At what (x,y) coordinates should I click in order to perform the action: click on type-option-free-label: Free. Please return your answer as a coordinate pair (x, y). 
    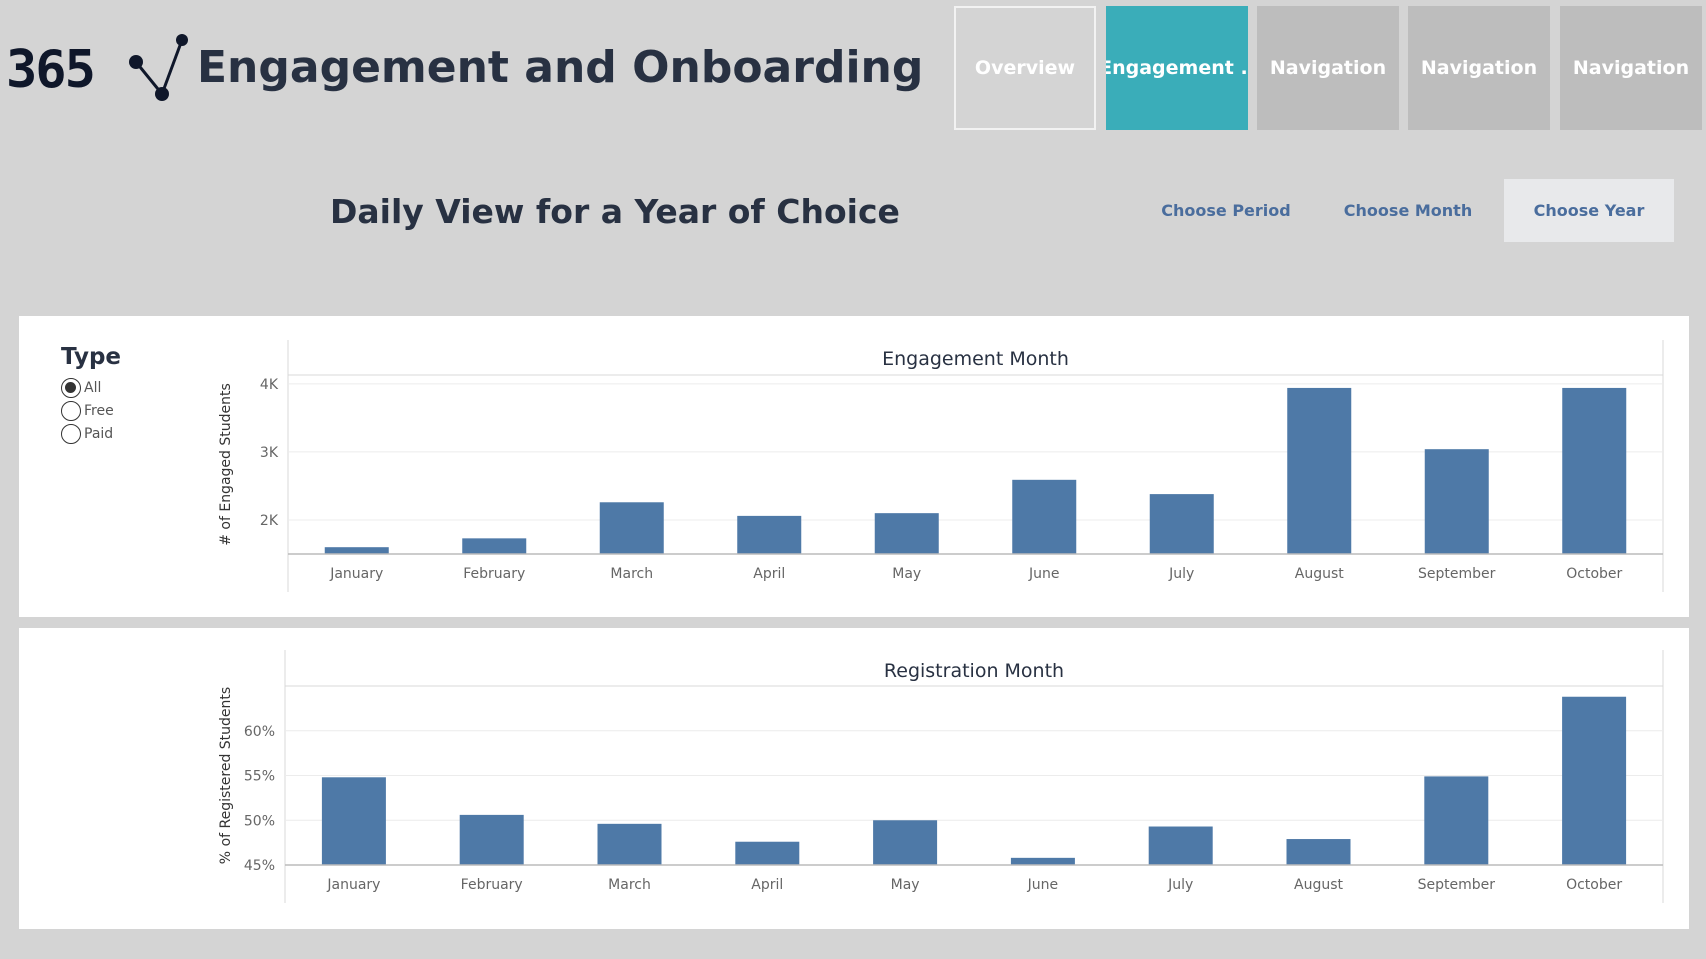
    Looking at the image, I should click on (99, 411).